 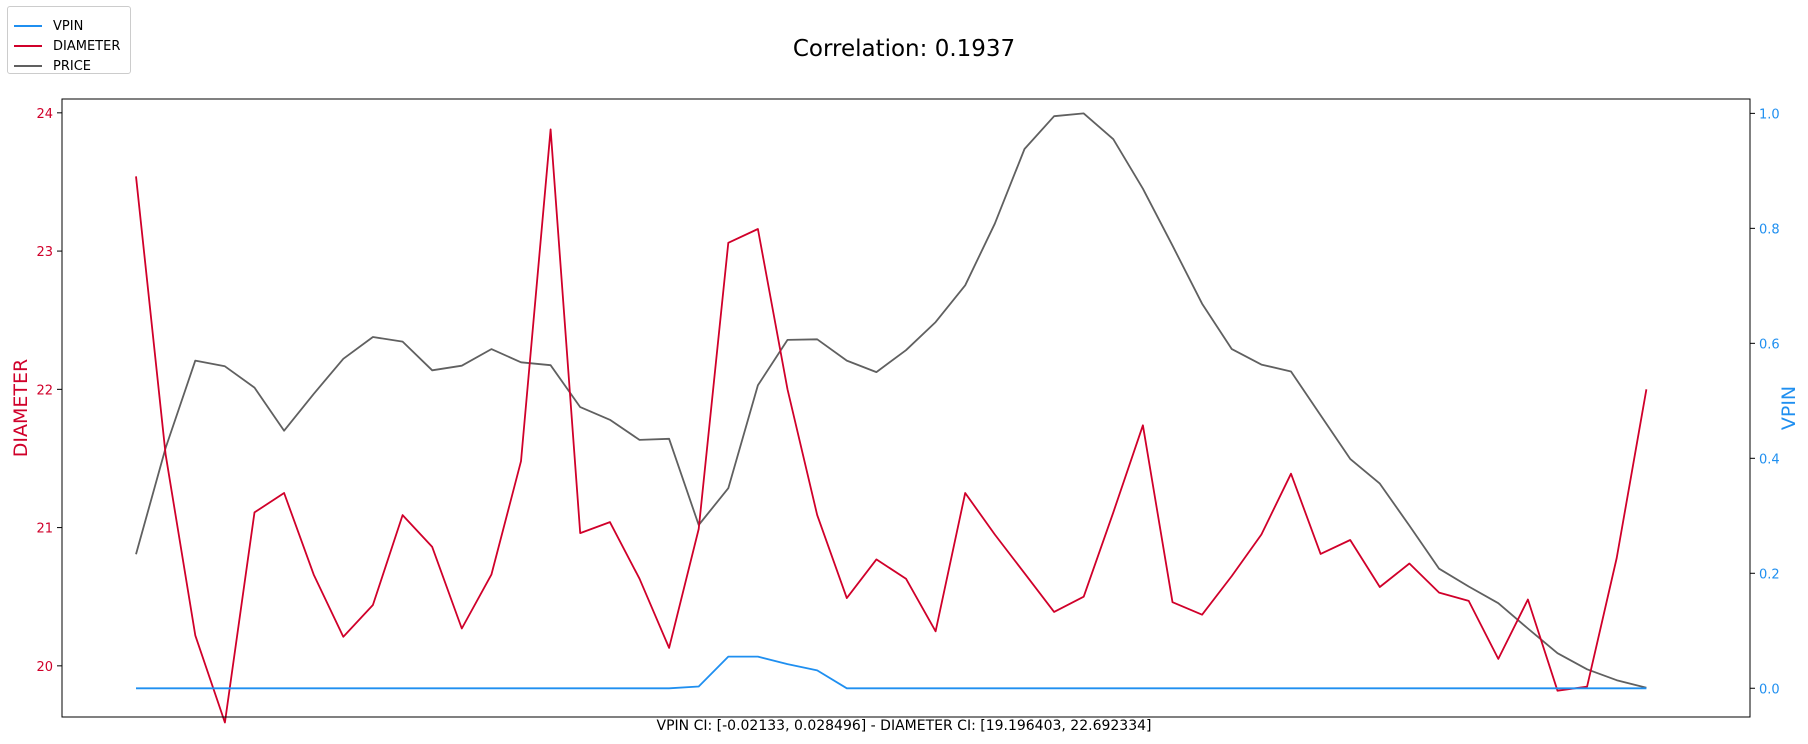 I want to click on legend-item-diameter: DIAMETER, so click(x=67, y=46).